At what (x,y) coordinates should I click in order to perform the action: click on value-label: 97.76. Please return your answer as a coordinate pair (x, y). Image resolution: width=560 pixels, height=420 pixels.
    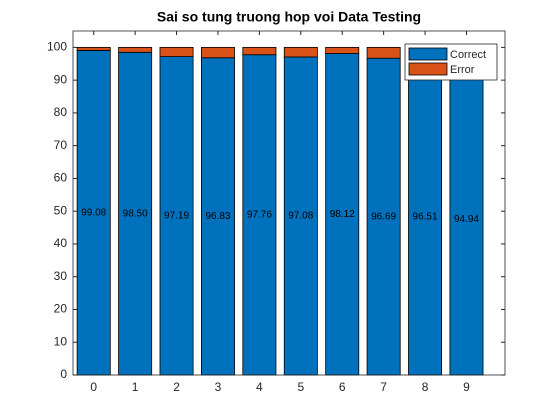
    Looking at the image, I should click on (259, 215).